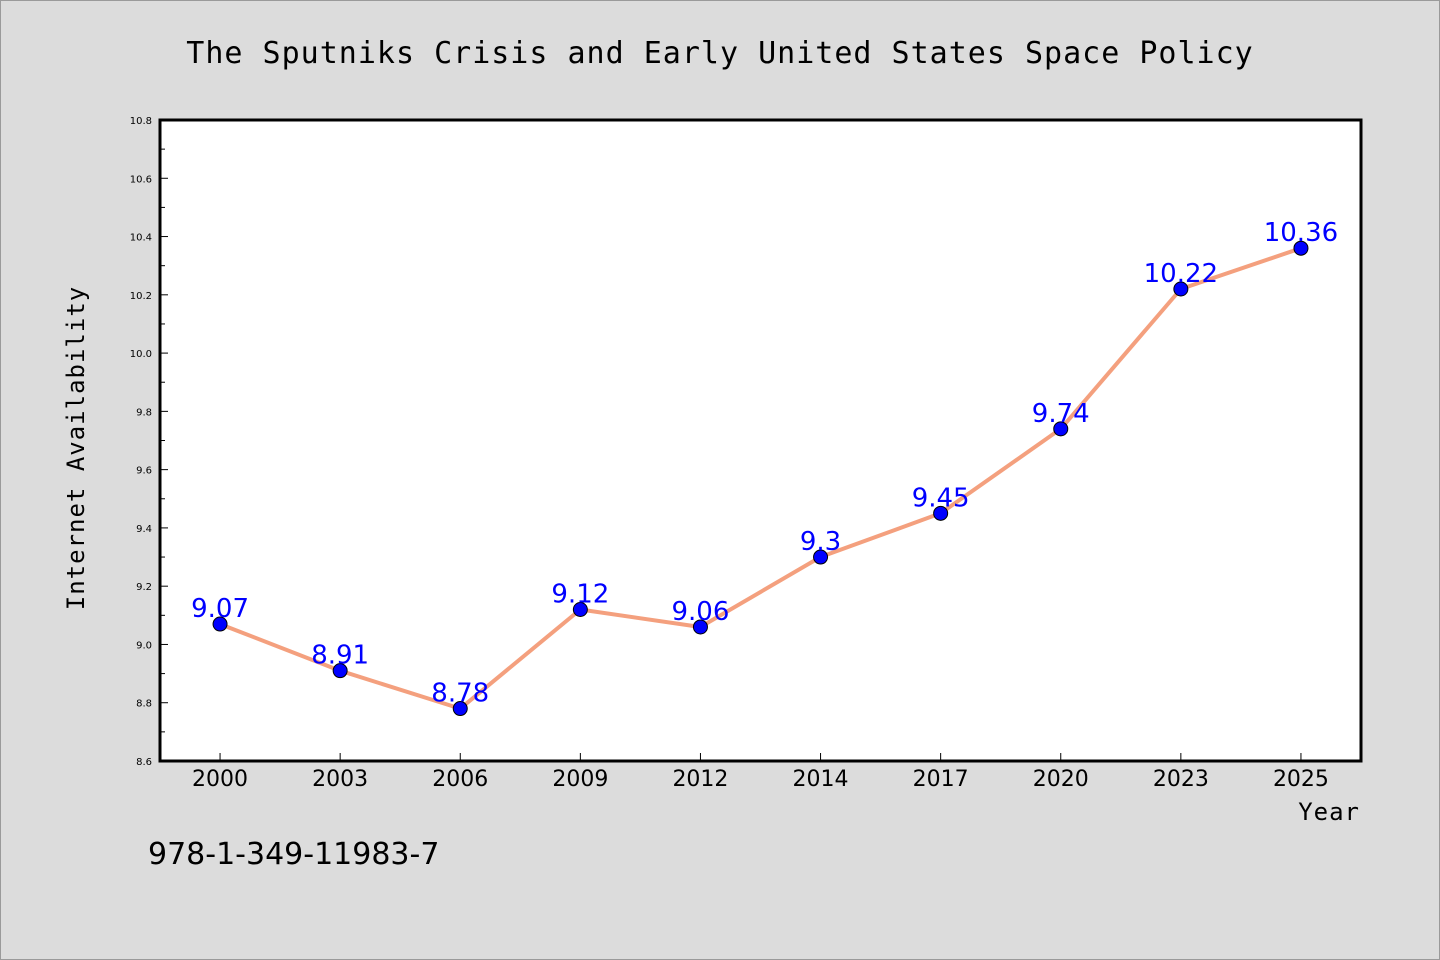  I want to click on x-tick-label: 2023, so click(1181, 779).